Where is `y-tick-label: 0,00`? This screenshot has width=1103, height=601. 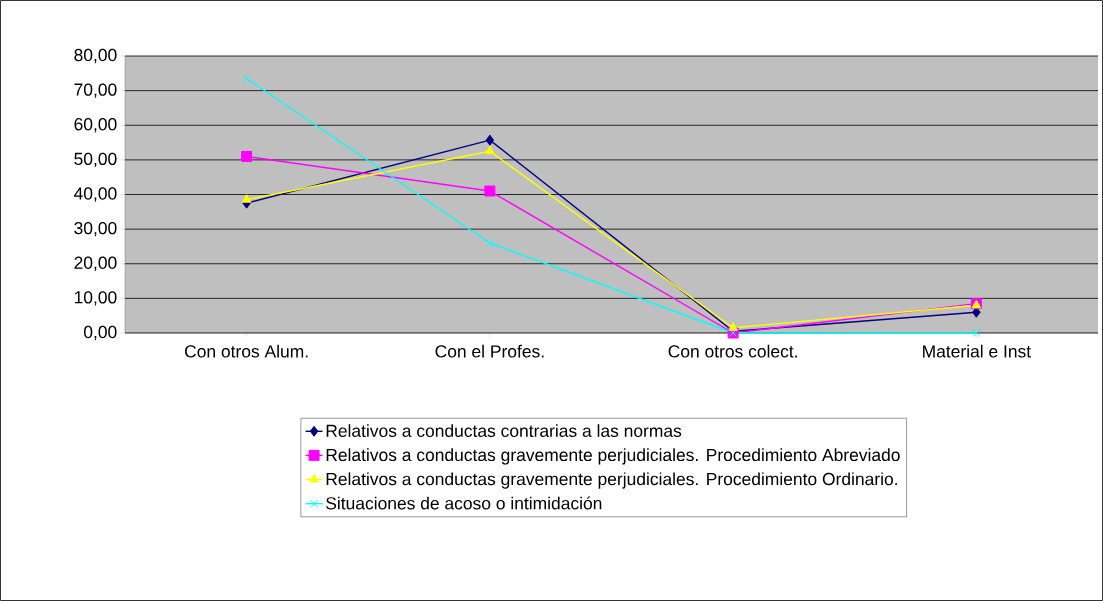 y-tick-label: 0,00 is located at coordinates (100, 333).